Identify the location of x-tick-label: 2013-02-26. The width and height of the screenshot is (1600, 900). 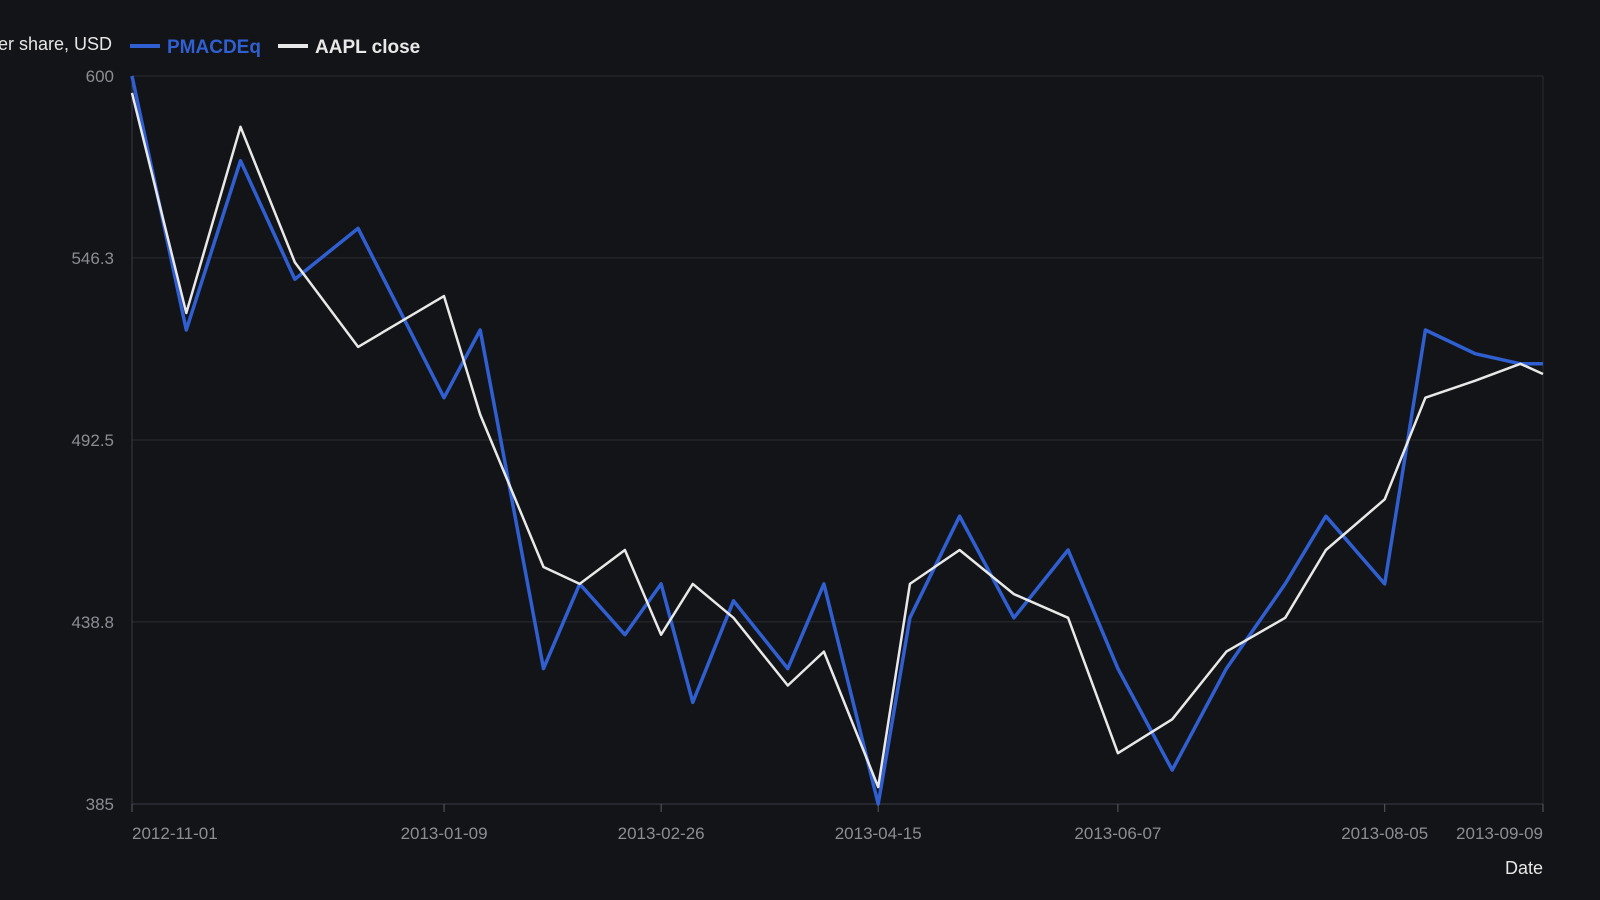
(661, 833).